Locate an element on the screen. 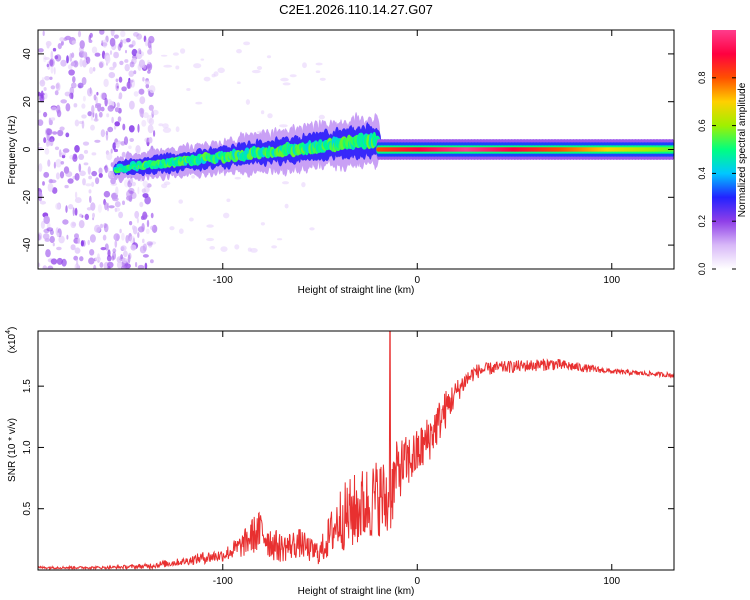 Image resolution: width=750 pixels, height=600 pixels. y-tick-label: 0.5 is located at coordinates (27, 508).